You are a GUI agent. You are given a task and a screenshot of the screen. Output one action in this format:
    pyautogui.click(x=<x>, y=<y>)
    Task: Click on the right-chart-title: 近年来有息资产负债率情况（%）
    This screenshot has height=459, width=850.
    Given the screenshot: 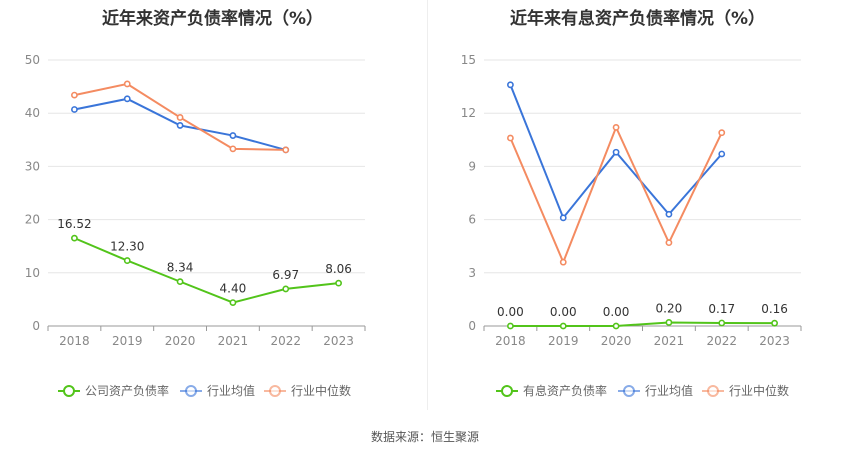 What is the action you would take?
    pyautogui.click(x=637, y=19)
    